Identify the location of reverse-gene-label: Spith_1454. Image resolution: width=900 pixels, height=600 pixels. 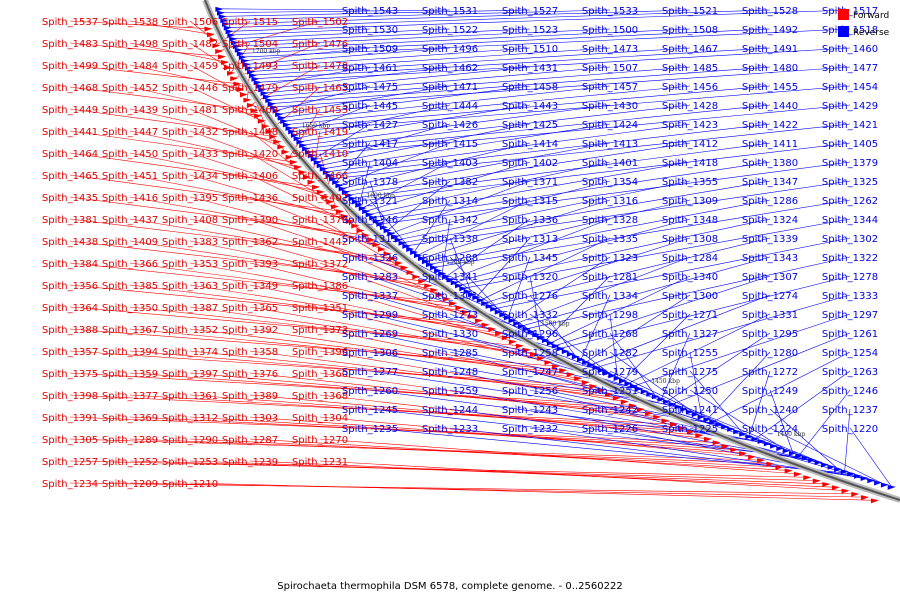
(850, 87).